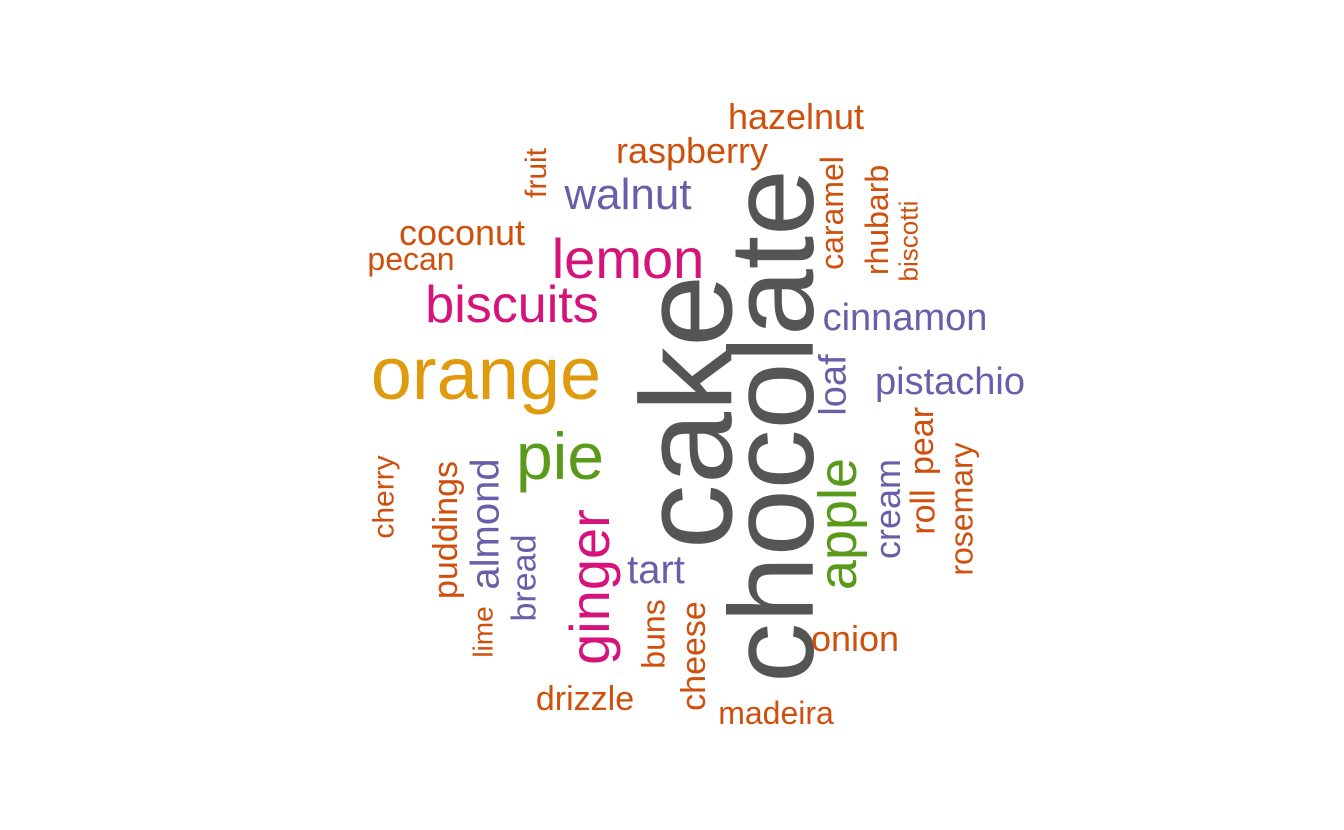 The height and width of the screenshot is (830, 1344). I want to click on word-raspberry: raspberry, so click(692, 150).